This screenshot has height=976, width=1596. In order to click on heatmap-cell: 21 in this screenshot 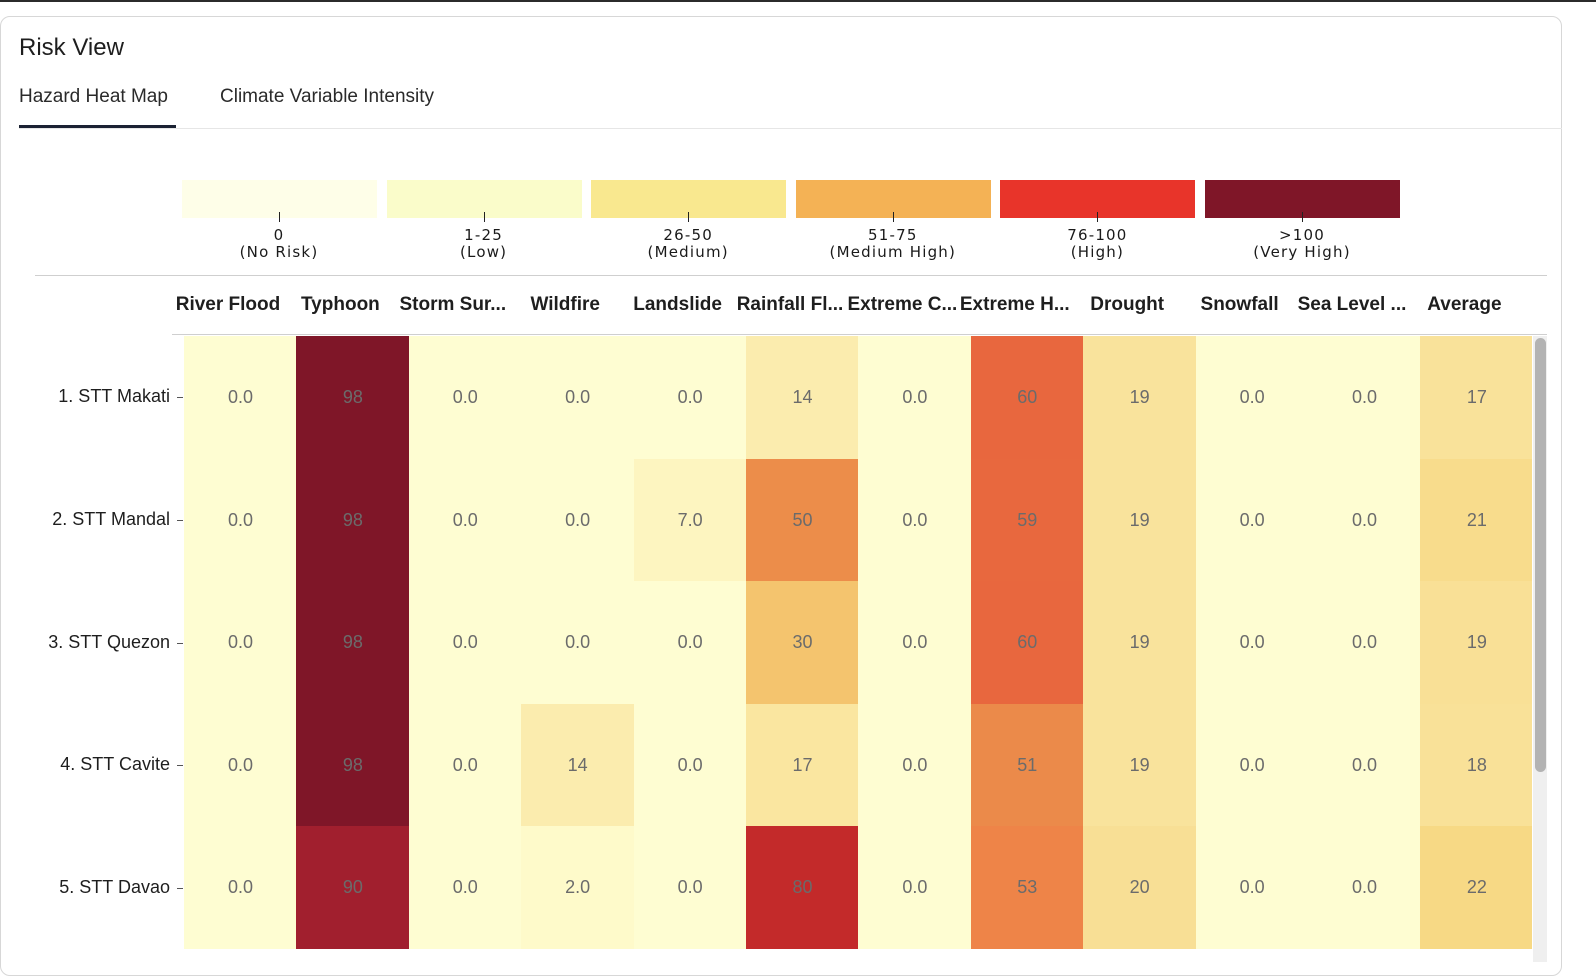, I will do `click(1476, 520)`.